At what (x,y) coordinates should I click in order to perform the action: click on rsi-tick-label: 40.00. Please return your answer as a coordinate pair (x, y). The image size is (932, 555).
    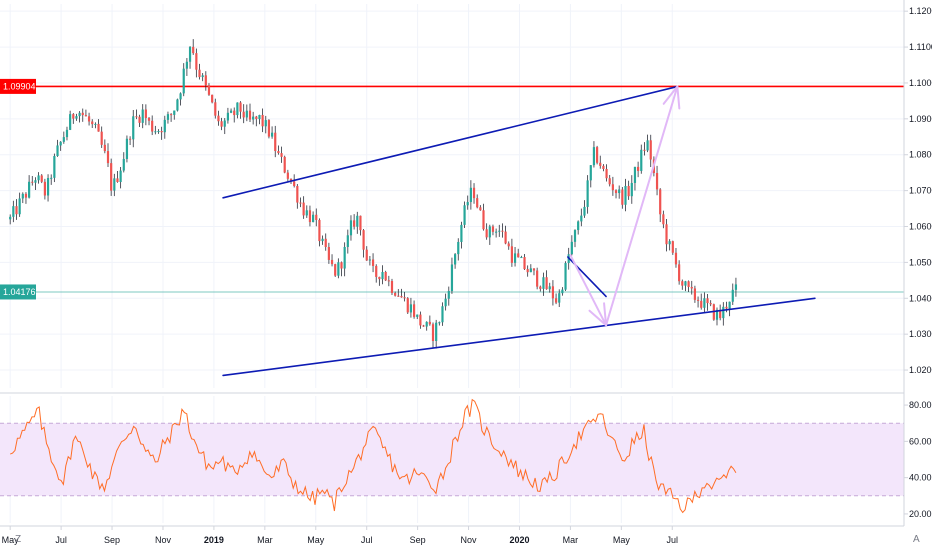
    Looking at the image, I should click on (920, 478).